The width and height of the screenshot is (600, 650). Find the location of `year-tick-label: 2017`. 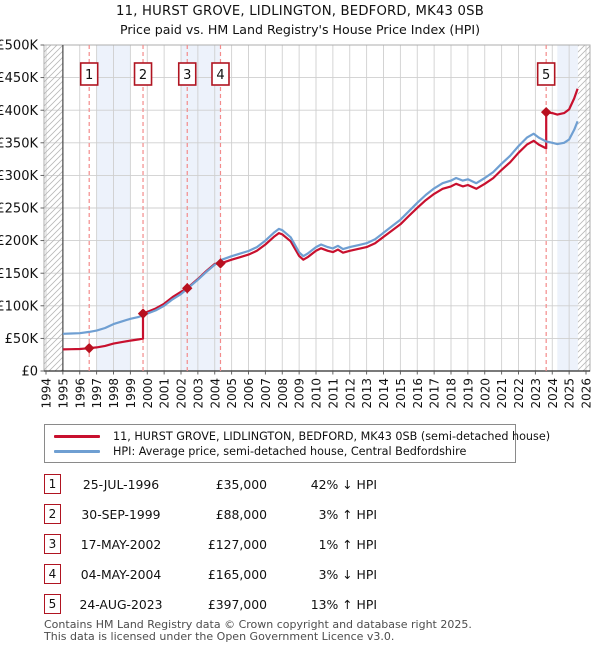

year-tick-label: 2017 is located at coordinates (435, 393).